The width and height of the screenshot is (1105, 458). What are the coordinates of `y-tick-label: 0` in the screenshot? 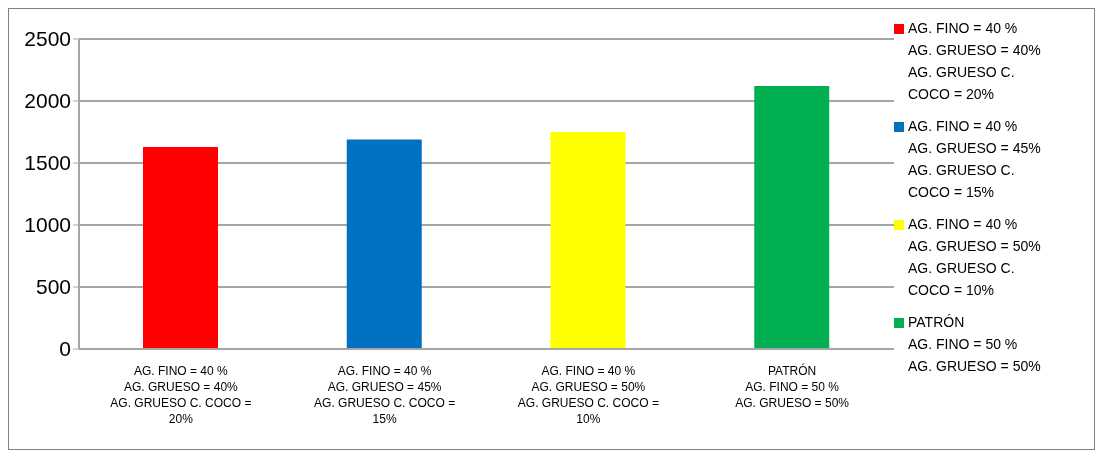 It's located at (65, 349).